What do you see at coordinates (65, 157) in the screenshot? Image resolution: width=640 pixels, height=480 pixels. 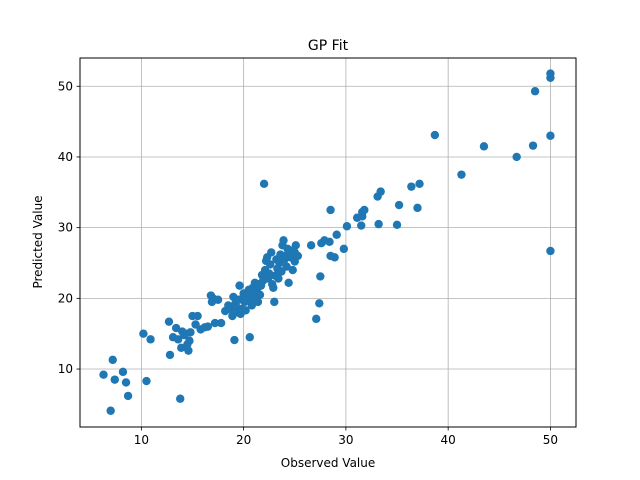 I see `y-tick-label: 40` at bounding box center [65, 157].